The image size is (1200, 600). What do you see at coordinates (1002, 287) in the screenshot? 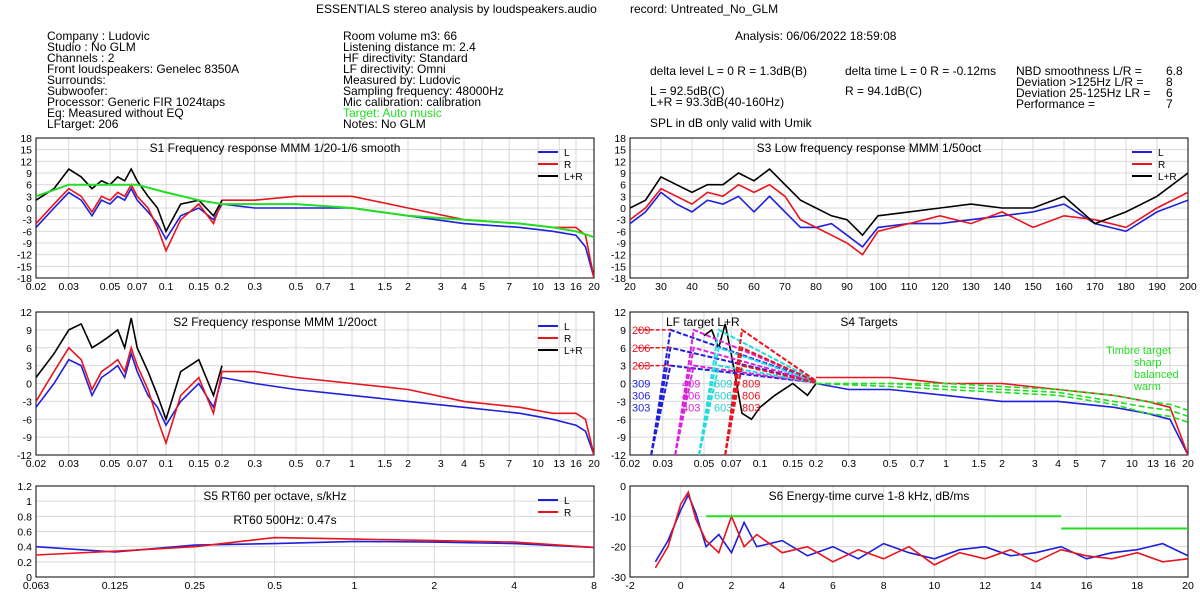
I see `x-tick-label: 140` at bounding box center [1002, 287].